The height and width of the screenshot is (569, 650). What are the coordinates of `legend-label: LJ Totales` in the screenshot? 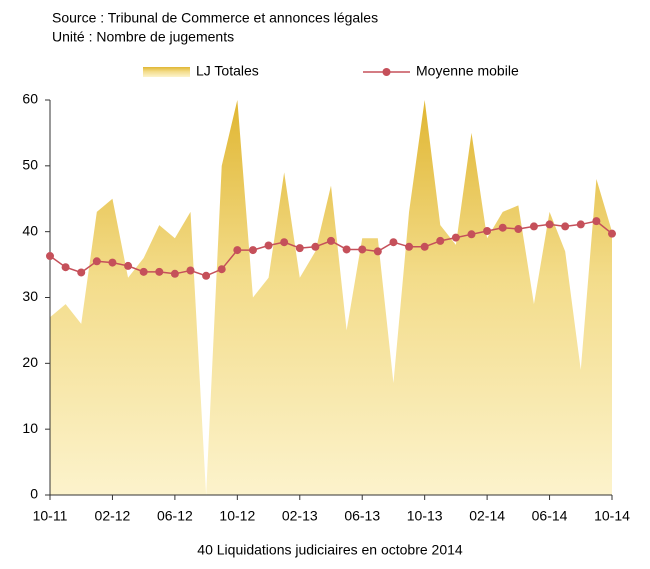 It's located at (227, 71).